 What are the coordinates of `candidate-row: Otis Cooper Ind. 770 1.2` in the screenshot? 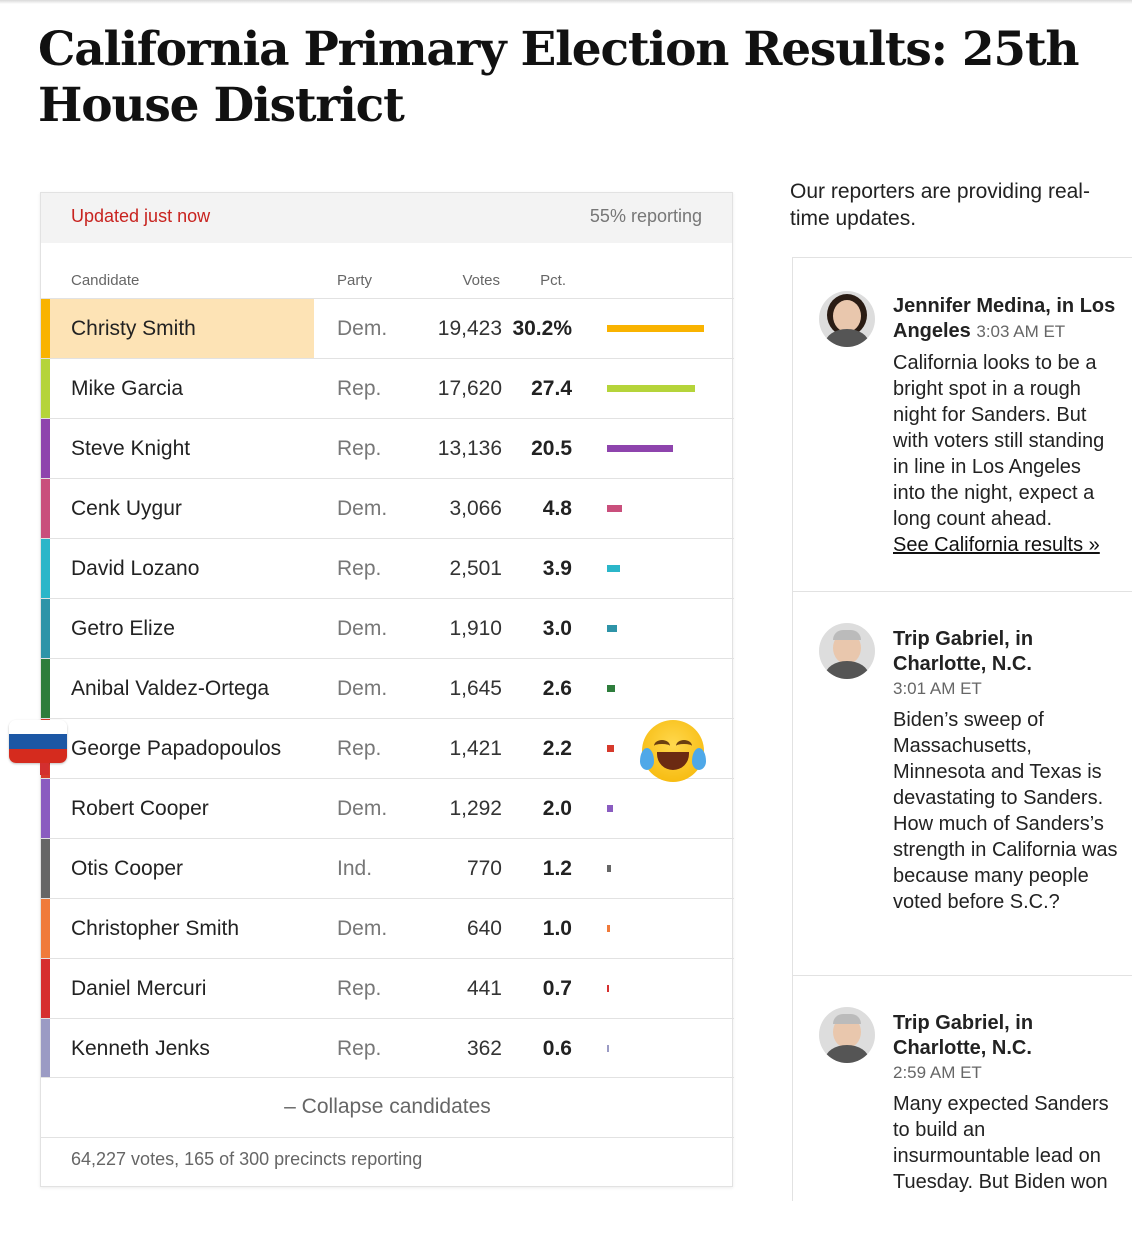 It's located at (387, 868).